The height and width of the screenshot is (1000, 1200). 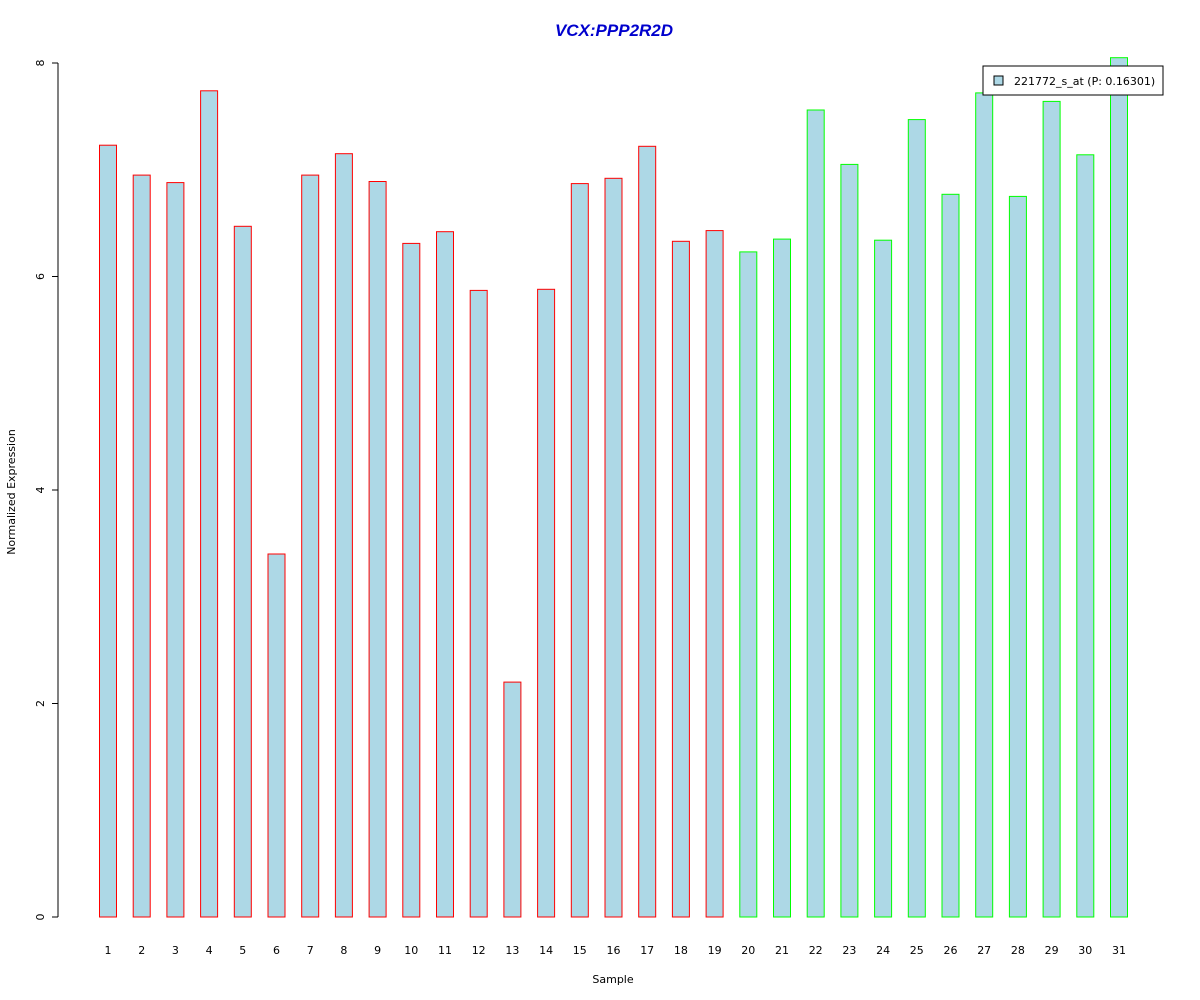 What do you see at coordinates (647, 950) in the screenshot?
I see `x-tick-label: 17` at bounding box center [647, 950].